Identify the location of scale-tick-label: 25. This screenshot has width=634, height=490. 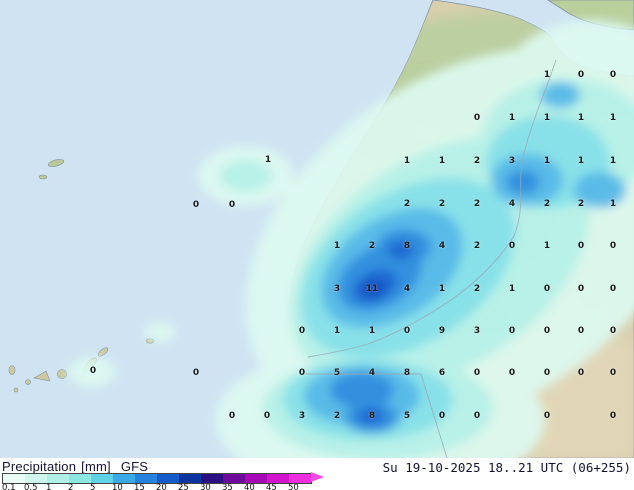
(183, 486).